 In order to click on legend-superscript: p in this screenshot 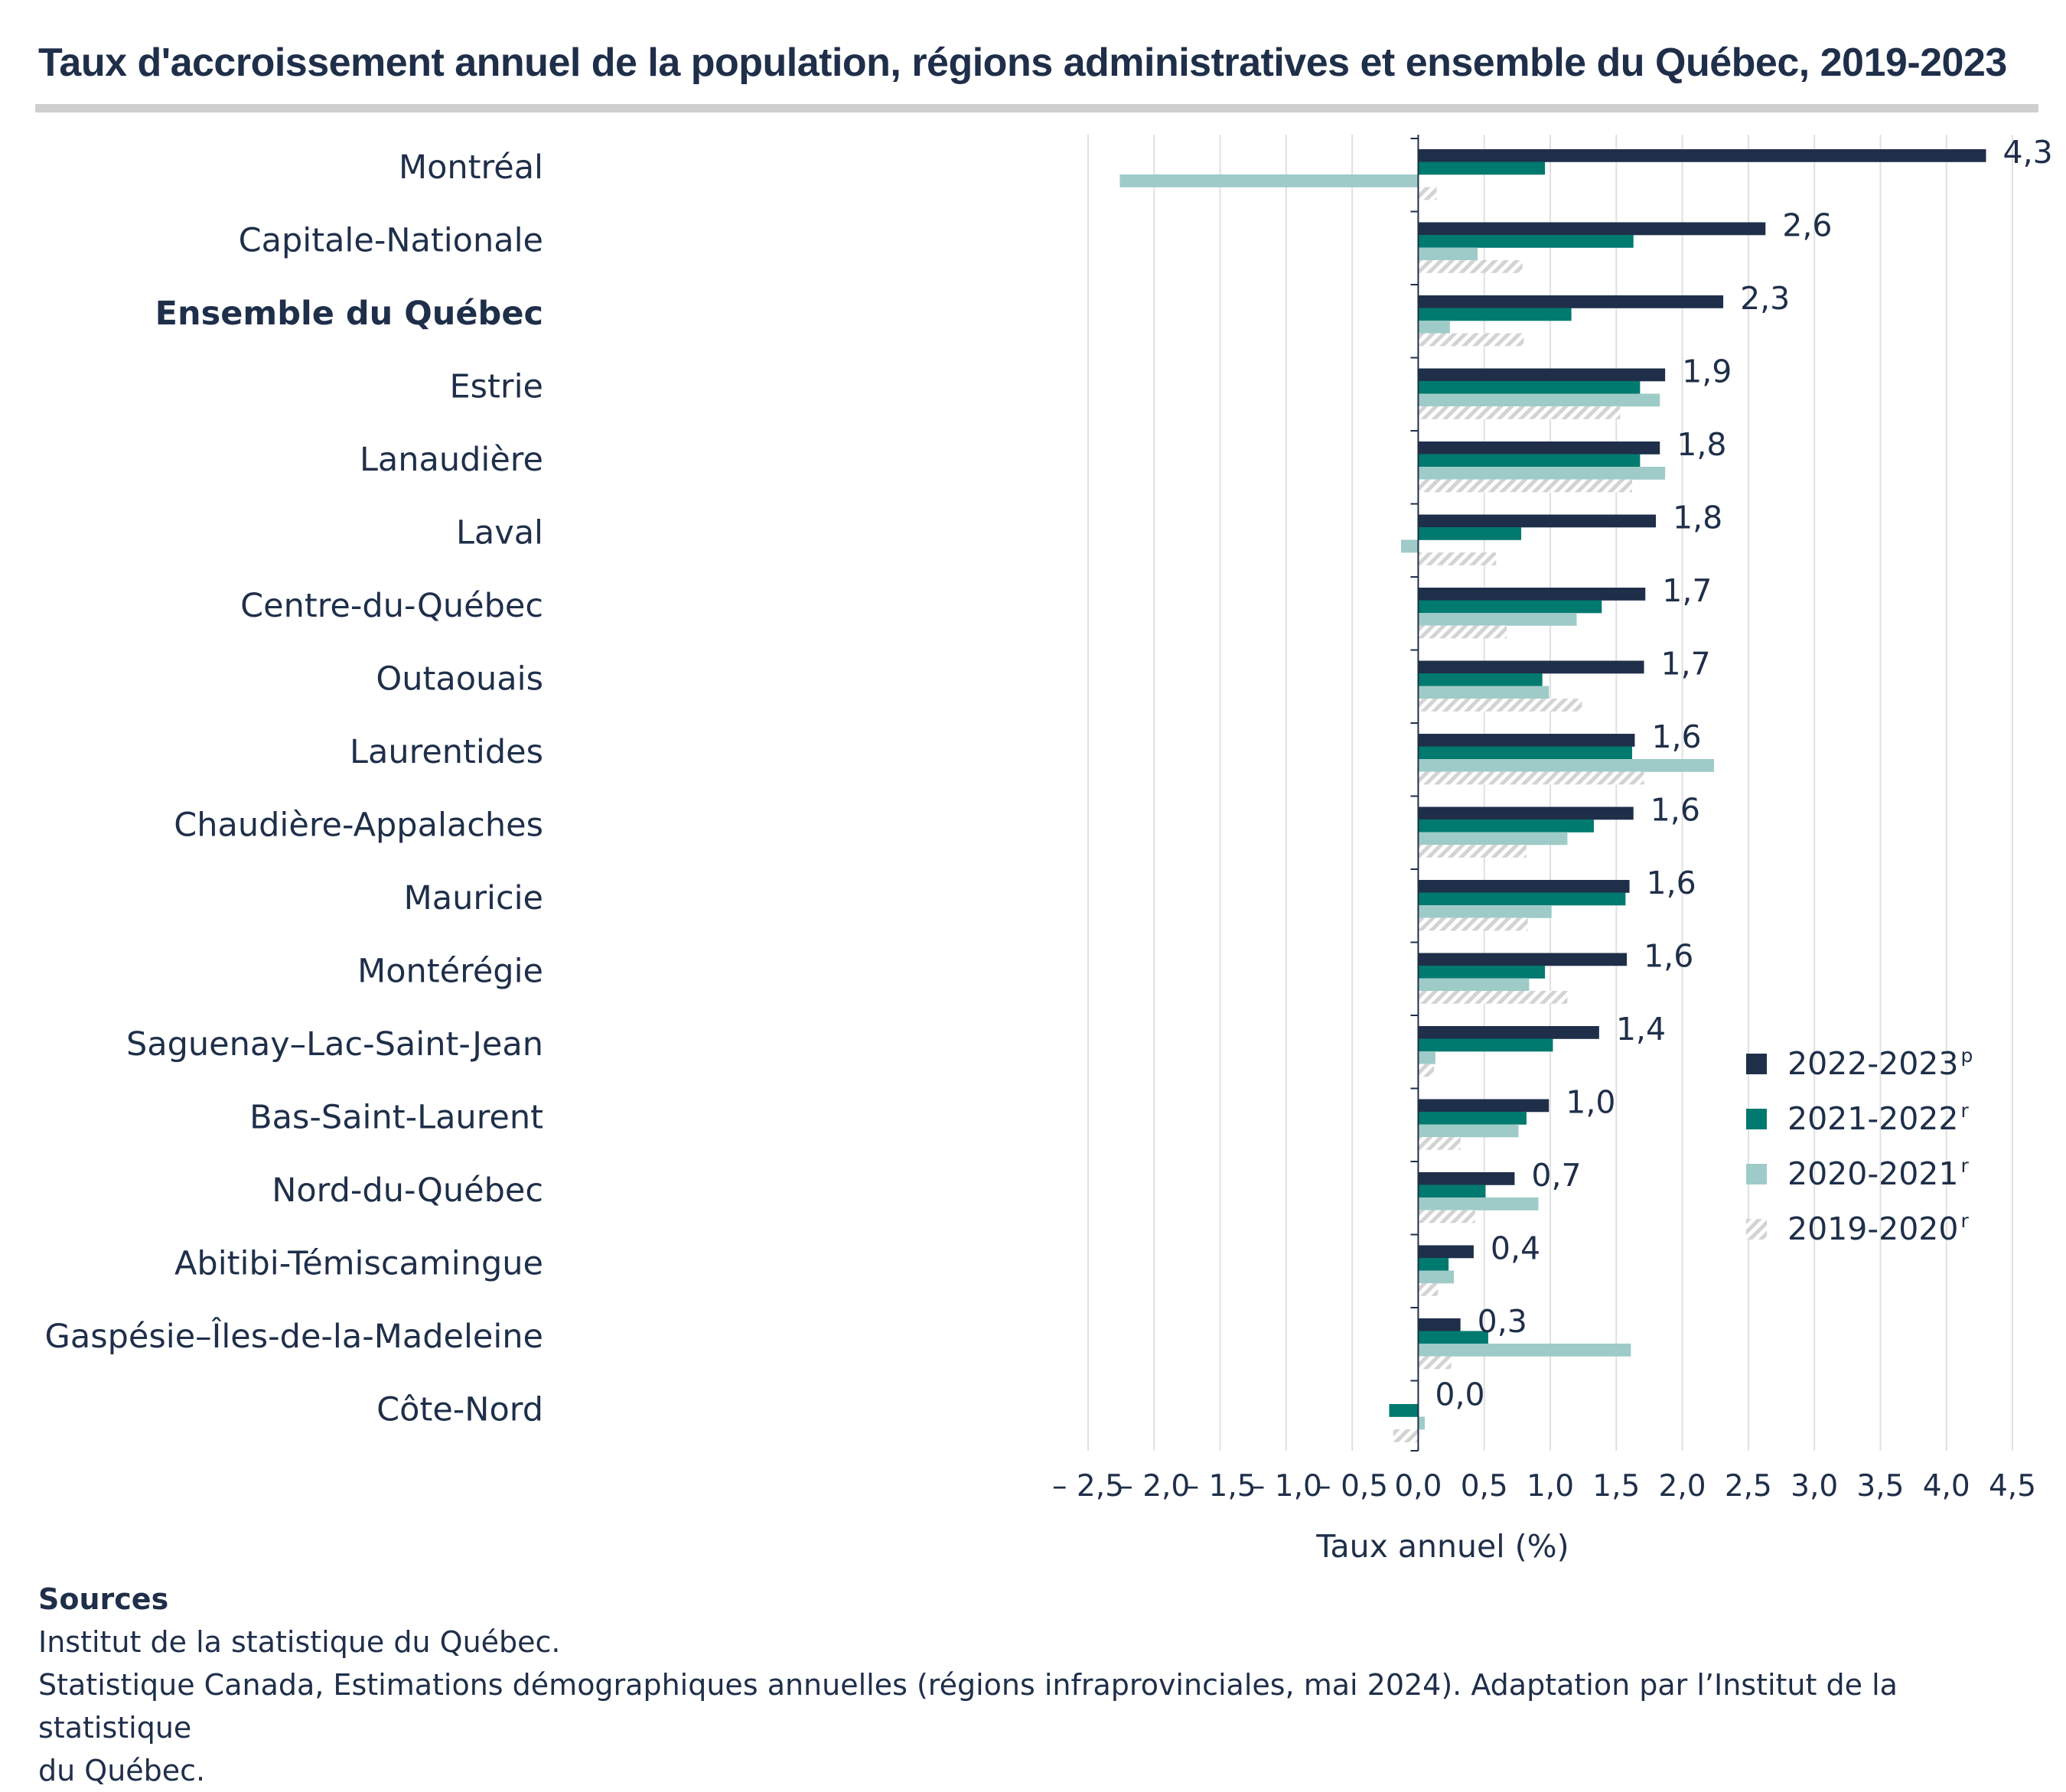, I will do `click(1967, 1055)`.